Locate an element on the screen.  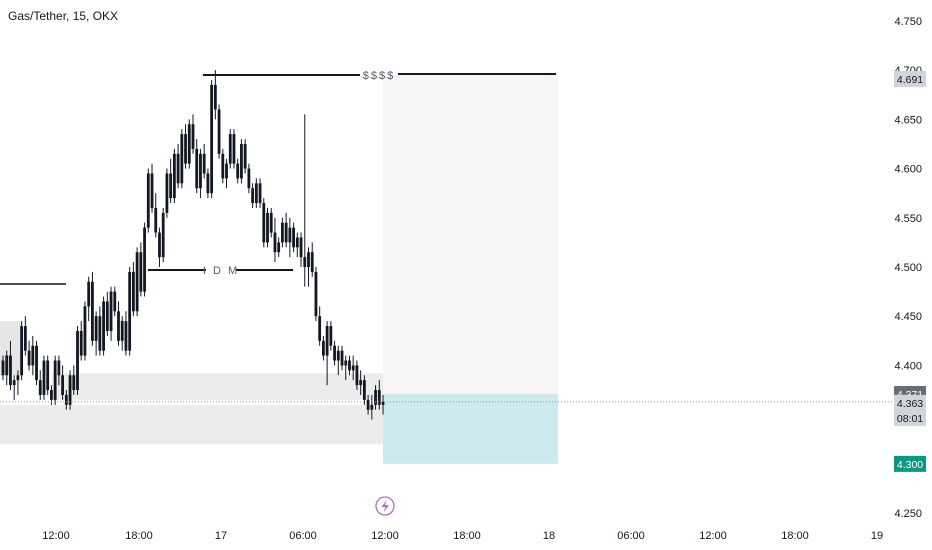
reward-zone is located at coordinates (470, 428).